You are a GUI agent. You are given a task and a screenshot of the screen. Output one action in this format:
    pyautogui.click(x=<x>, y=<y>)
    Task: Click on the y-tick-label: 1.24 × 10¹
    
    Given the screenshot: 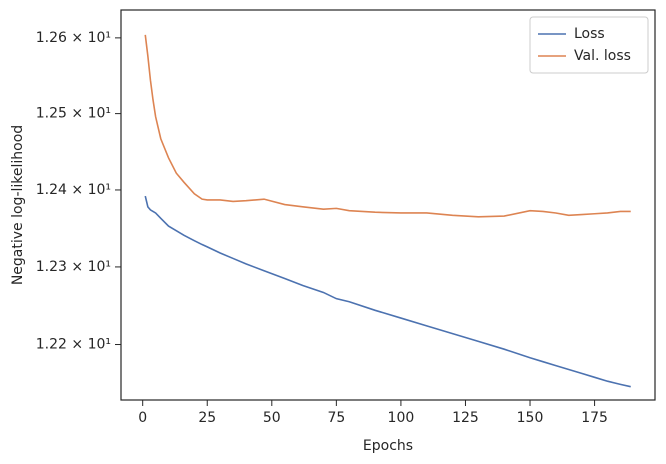 What is the action you would take?
    pyautogui.click(x=73, y=190)
    